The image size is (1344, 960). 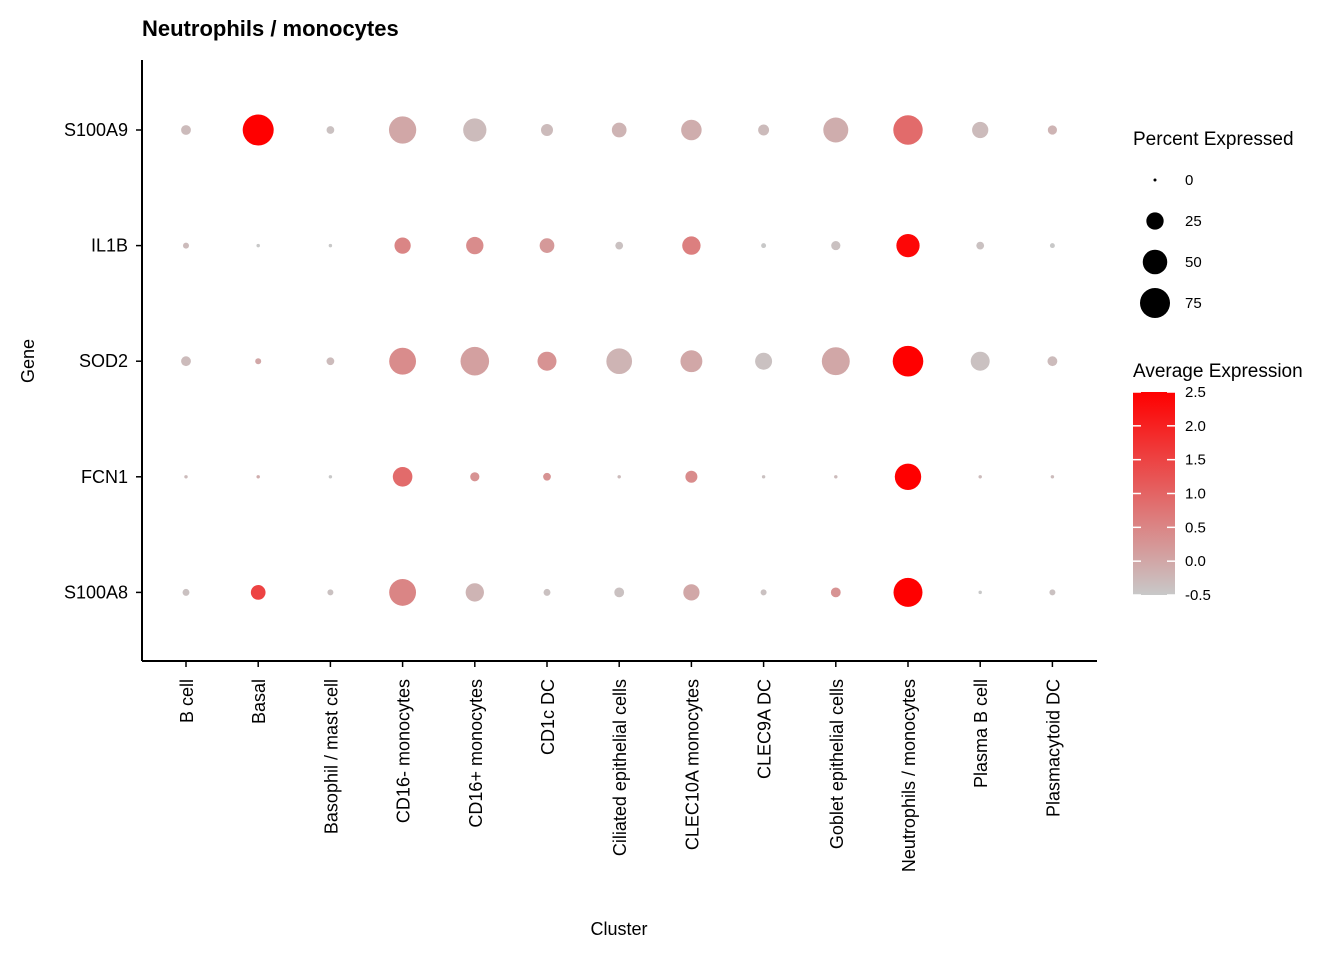 I want to click on size-legend-label: 0, so click(x=1189, y=180).